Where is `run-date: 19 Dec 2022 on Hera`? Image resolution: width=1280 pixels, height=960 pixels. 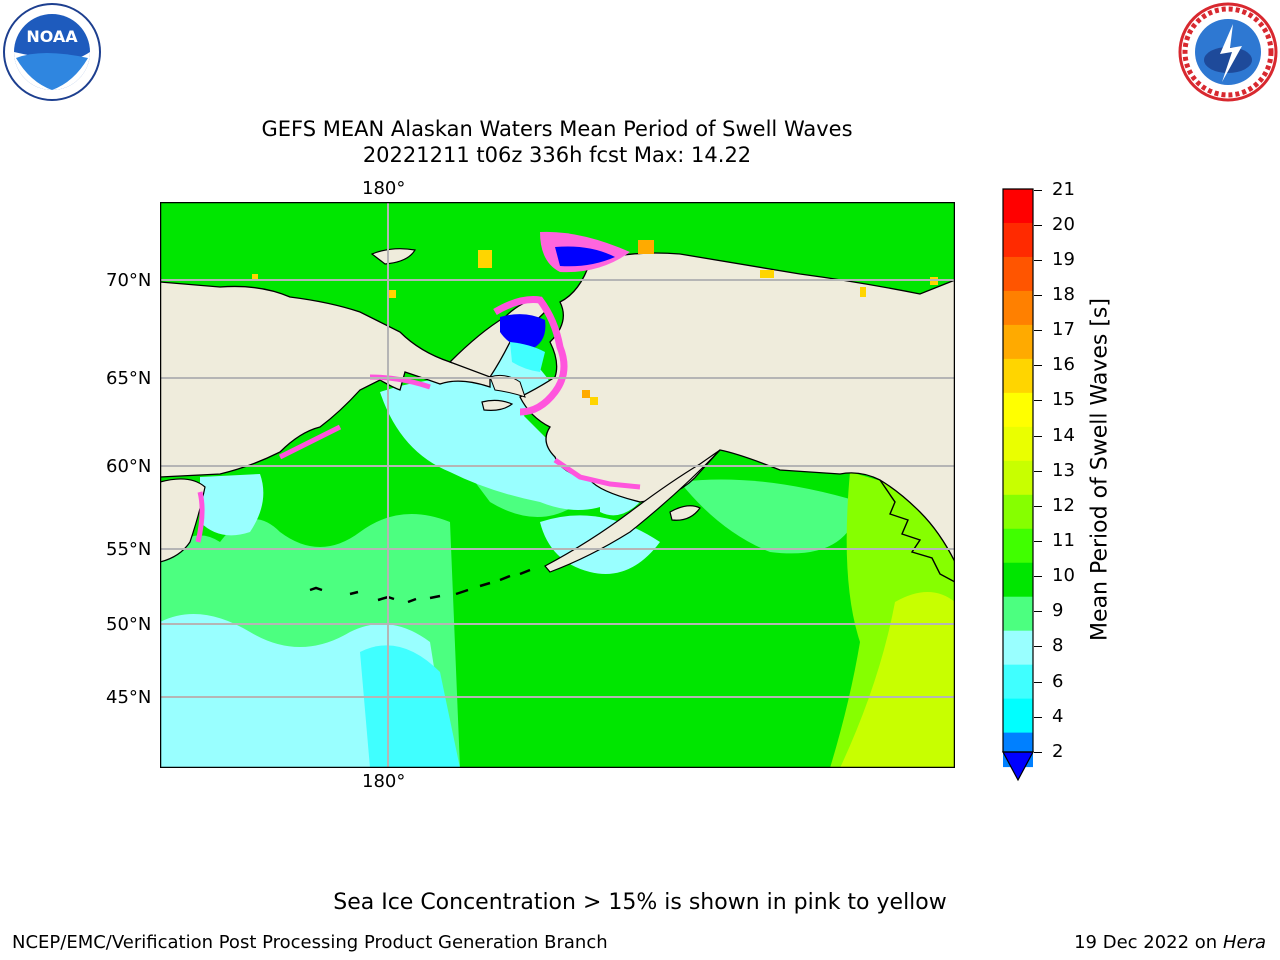
run-date: 19 Dec 2022 on Hera is located at coordinates (1170, 942).